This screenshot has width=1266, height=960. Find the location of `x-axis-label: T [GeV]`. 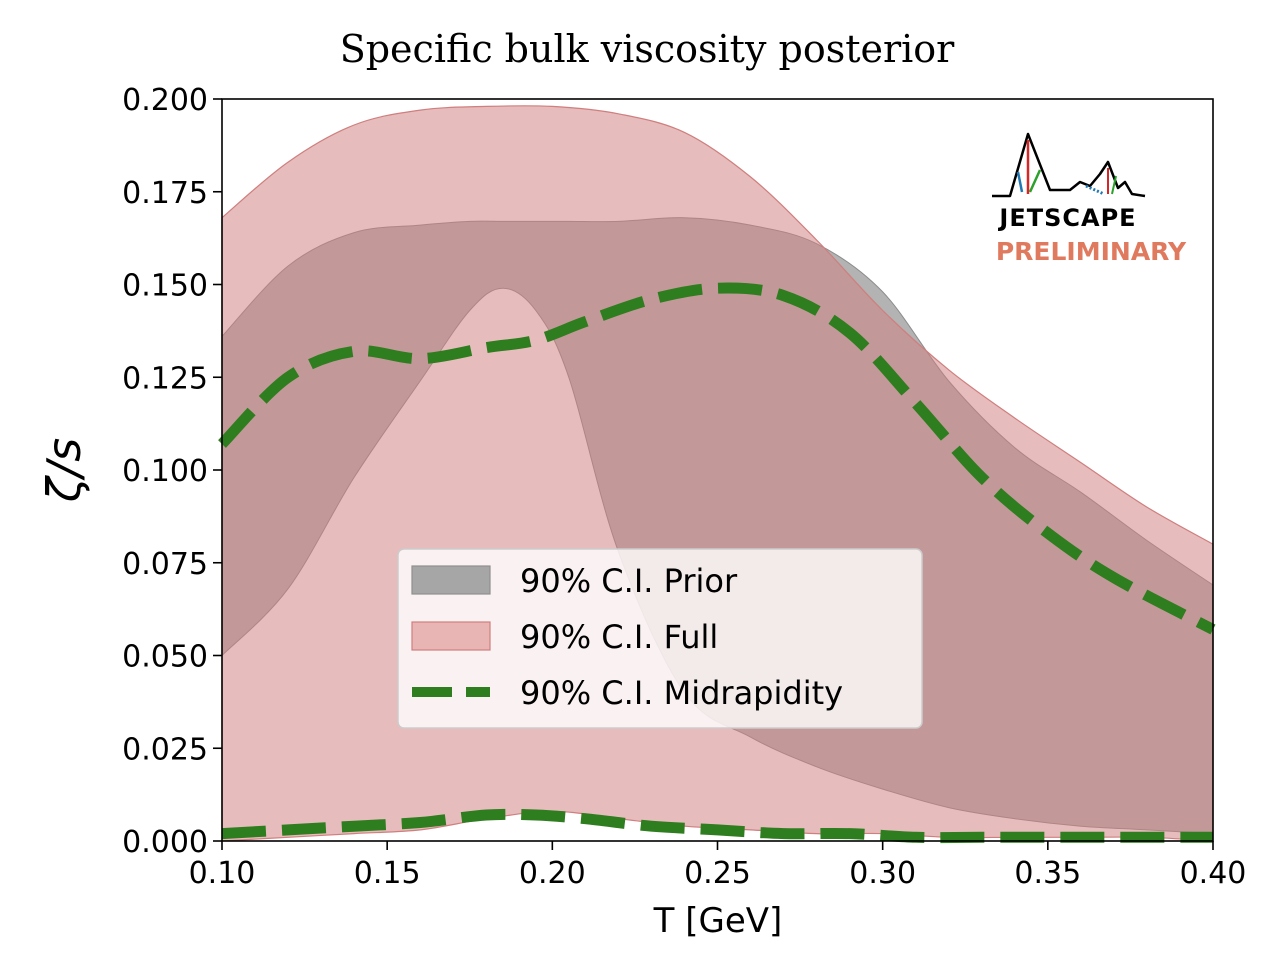

x-axis-label: T [GeV] is located at coordinates (718, 921).